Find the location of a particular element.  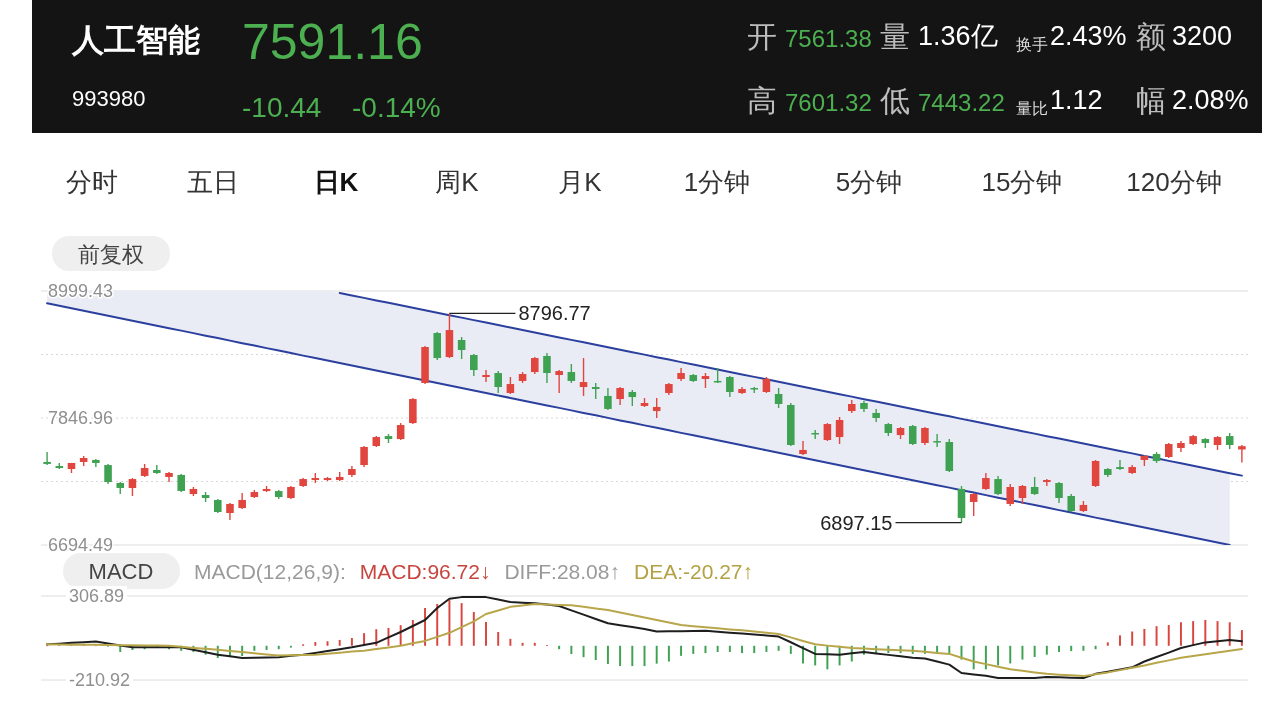

ytick-label: 8999.43 is located at coordinates (81, 291).